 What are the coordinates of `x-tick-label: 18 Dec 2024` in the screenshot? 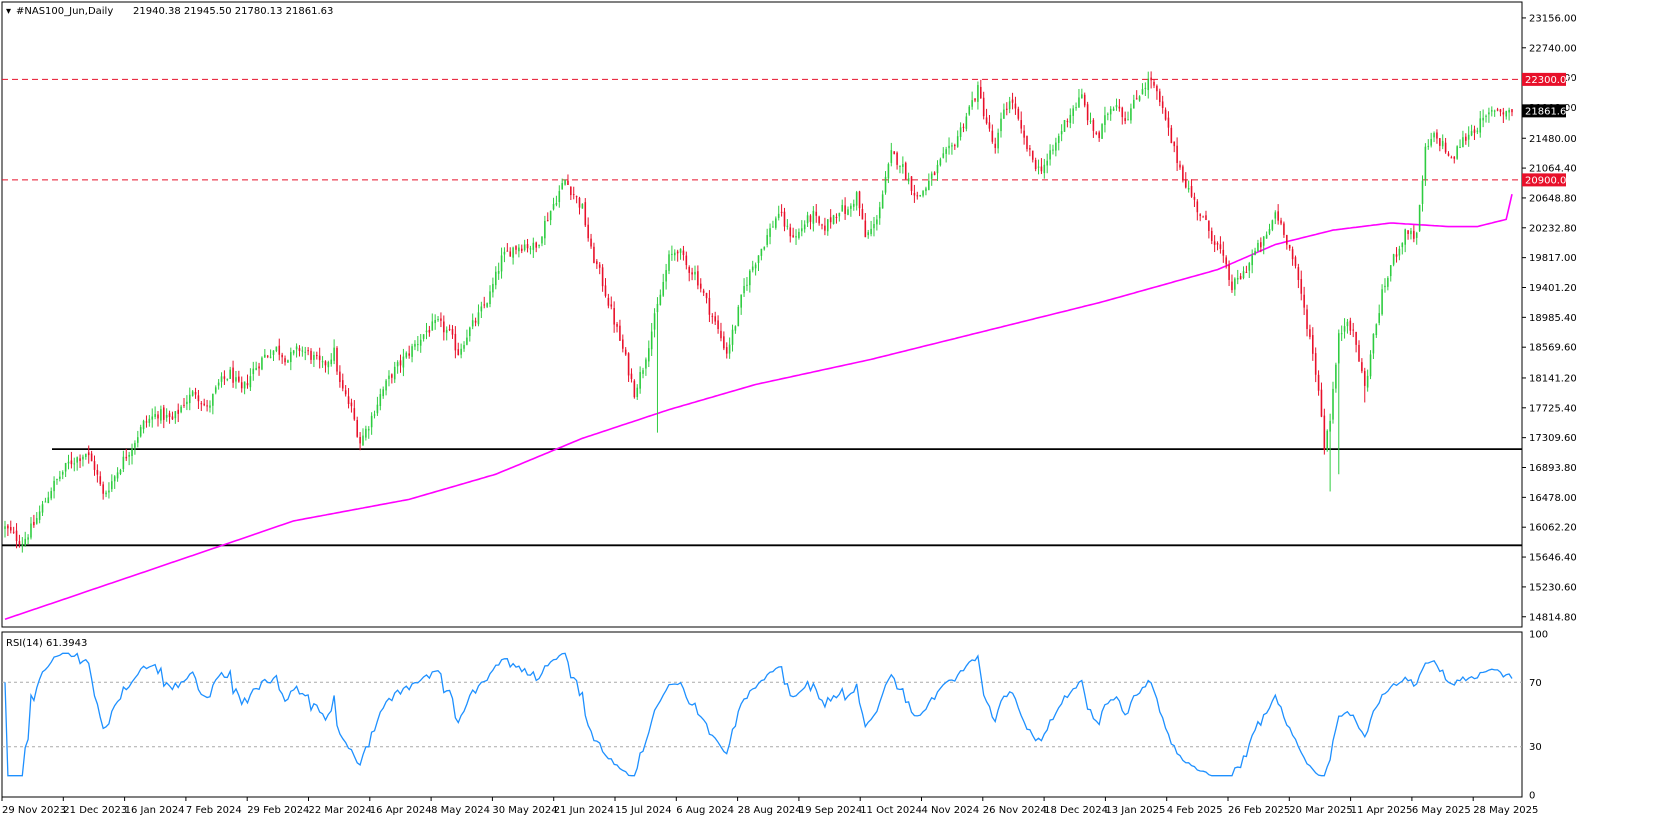 It's located at (1076, 810).